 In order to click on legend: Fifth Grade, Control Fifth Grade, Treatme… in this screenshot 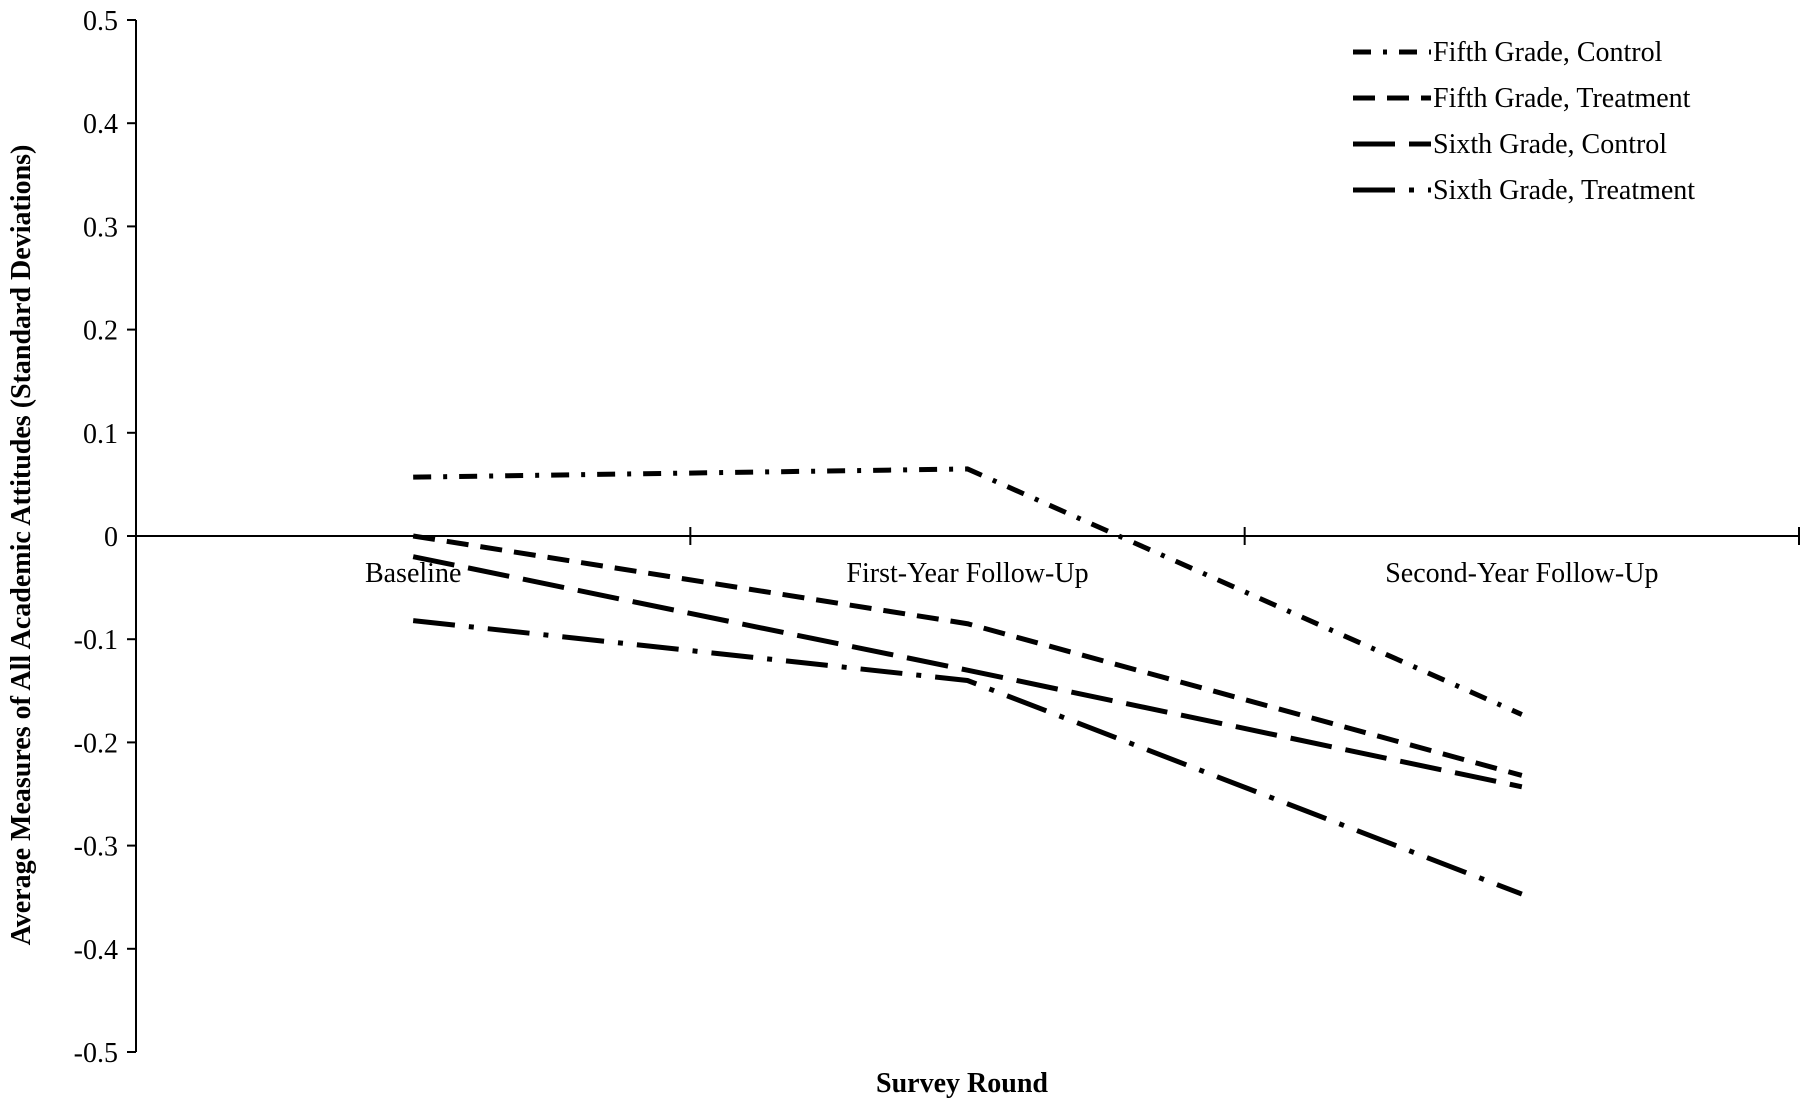, I will do `click(1524, 121)`.